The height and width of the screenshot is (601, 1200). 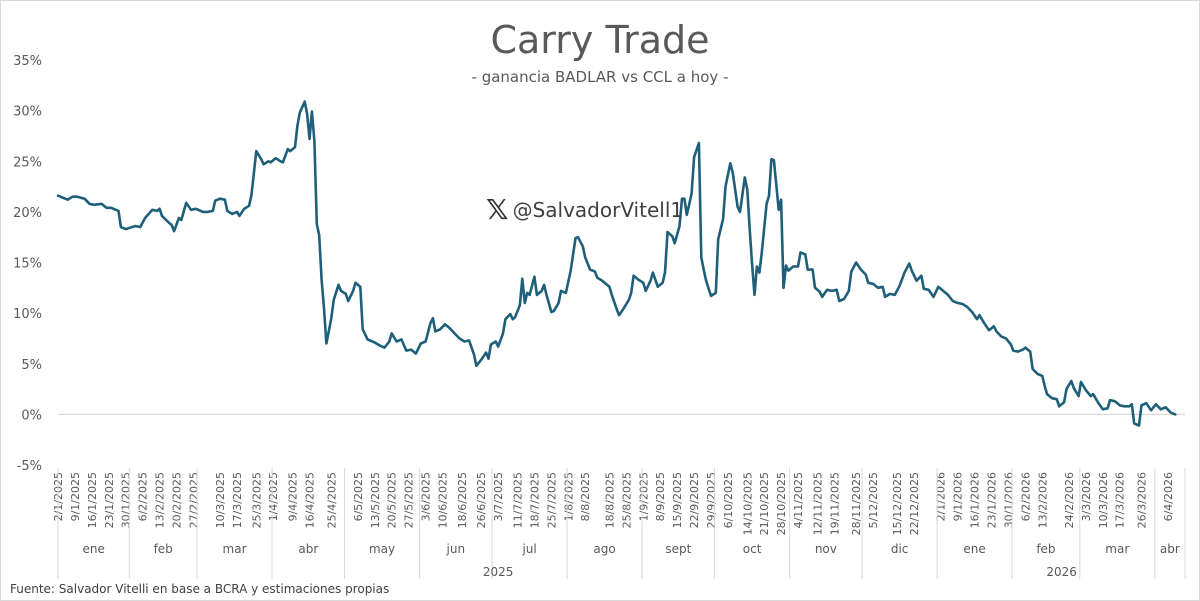 I want to click on x-tick-label: 2/1/2026, so click(x=941, y=496).